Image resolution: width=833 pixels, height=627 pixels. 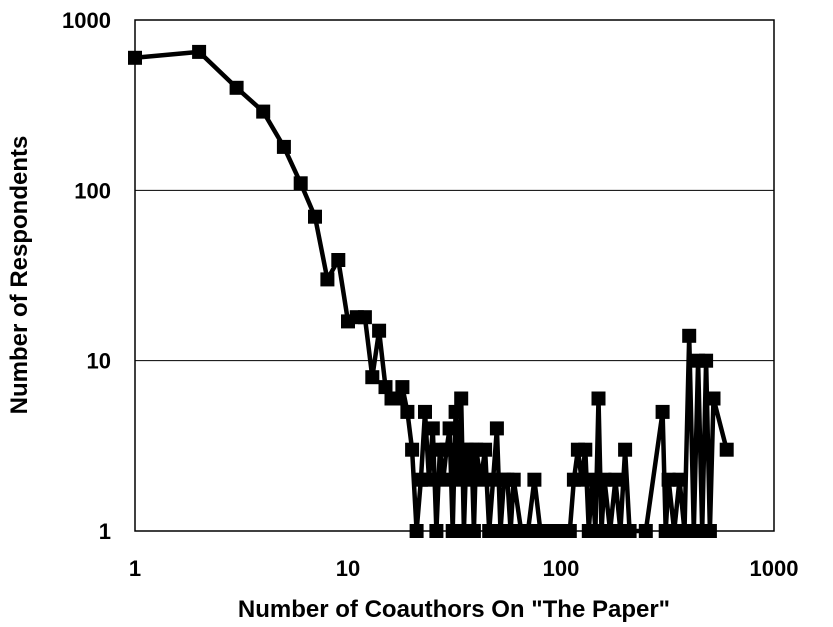 What do you see at coordinates (454, 609) in the screenshot?
I see `x-axis-title: Number of Coauthors On "The Paper"` at bounding box center [454, 609].